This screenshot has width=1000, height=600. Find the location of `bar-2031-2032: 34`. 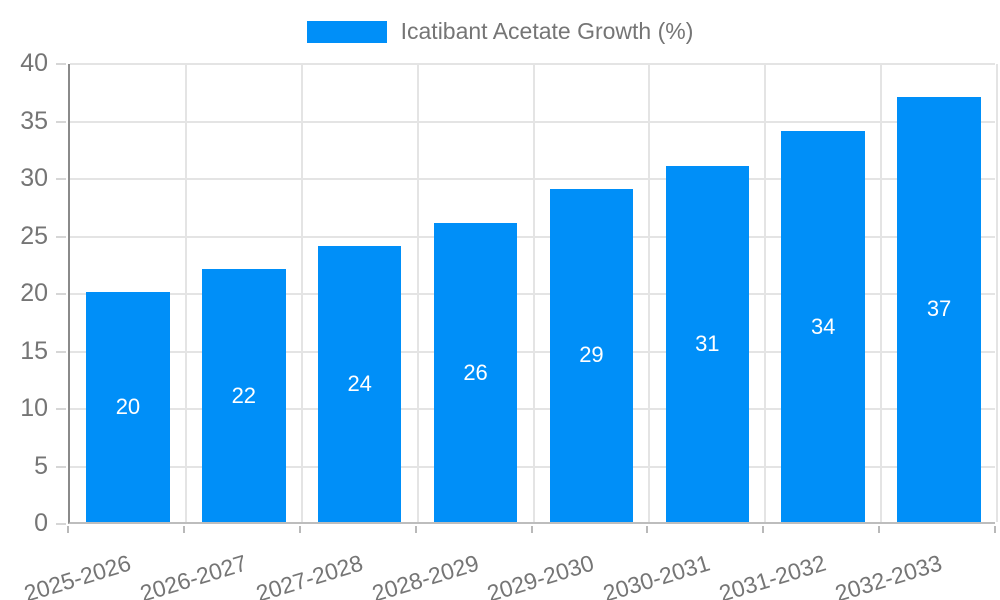

bar-2031-2032: 34 is located at coordinates (823, 326).